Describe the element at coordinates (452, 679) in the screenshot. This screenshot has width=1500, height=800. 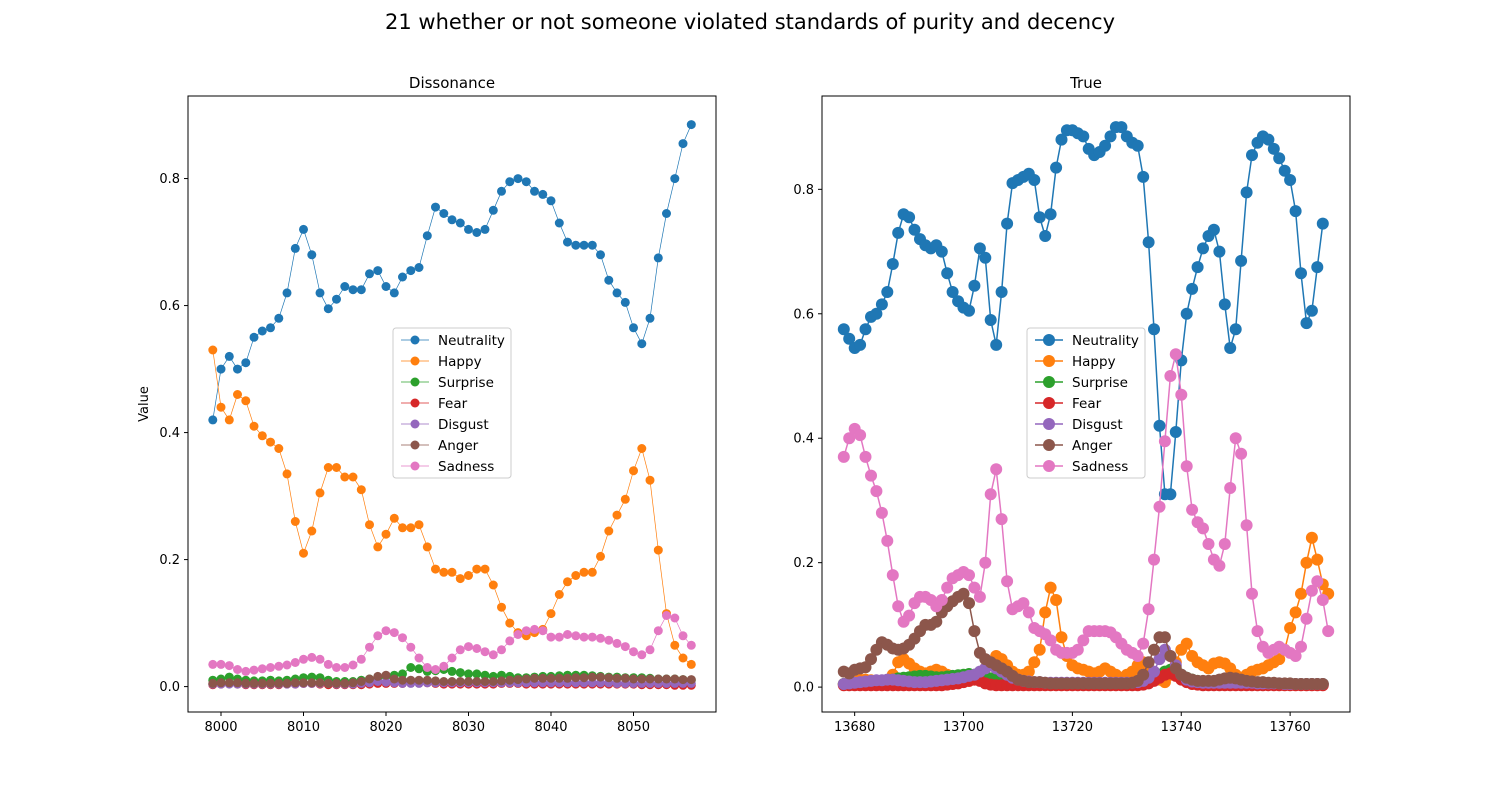
I see `series-anger` at that location.